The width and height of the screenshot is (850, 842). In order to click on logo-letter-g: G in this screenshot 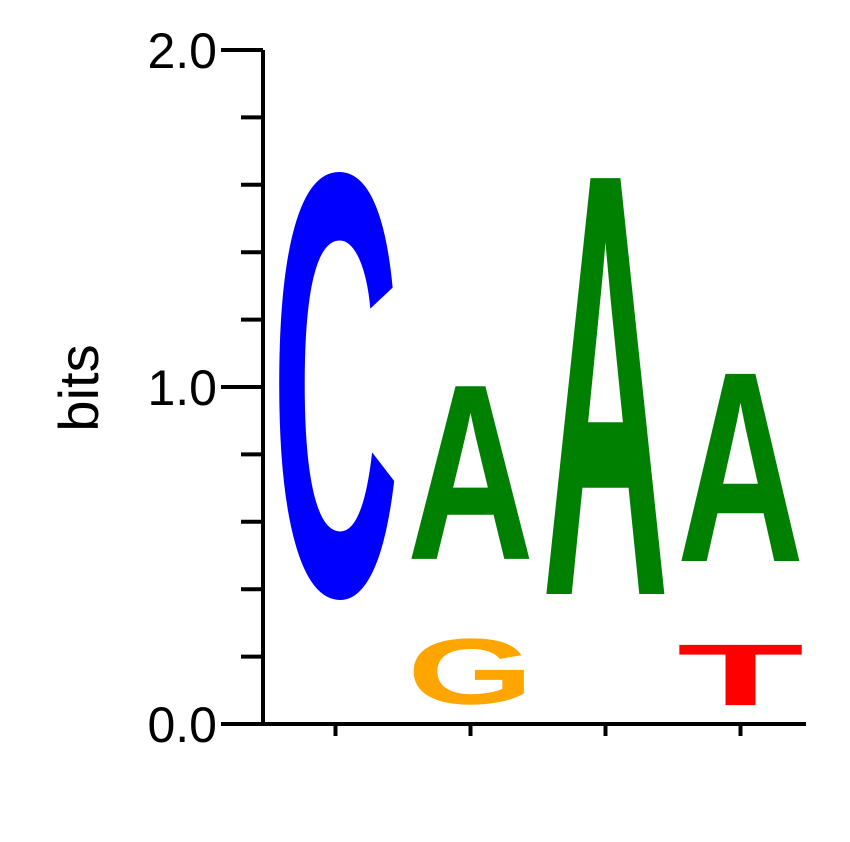, I will do `click(470, 672)`.